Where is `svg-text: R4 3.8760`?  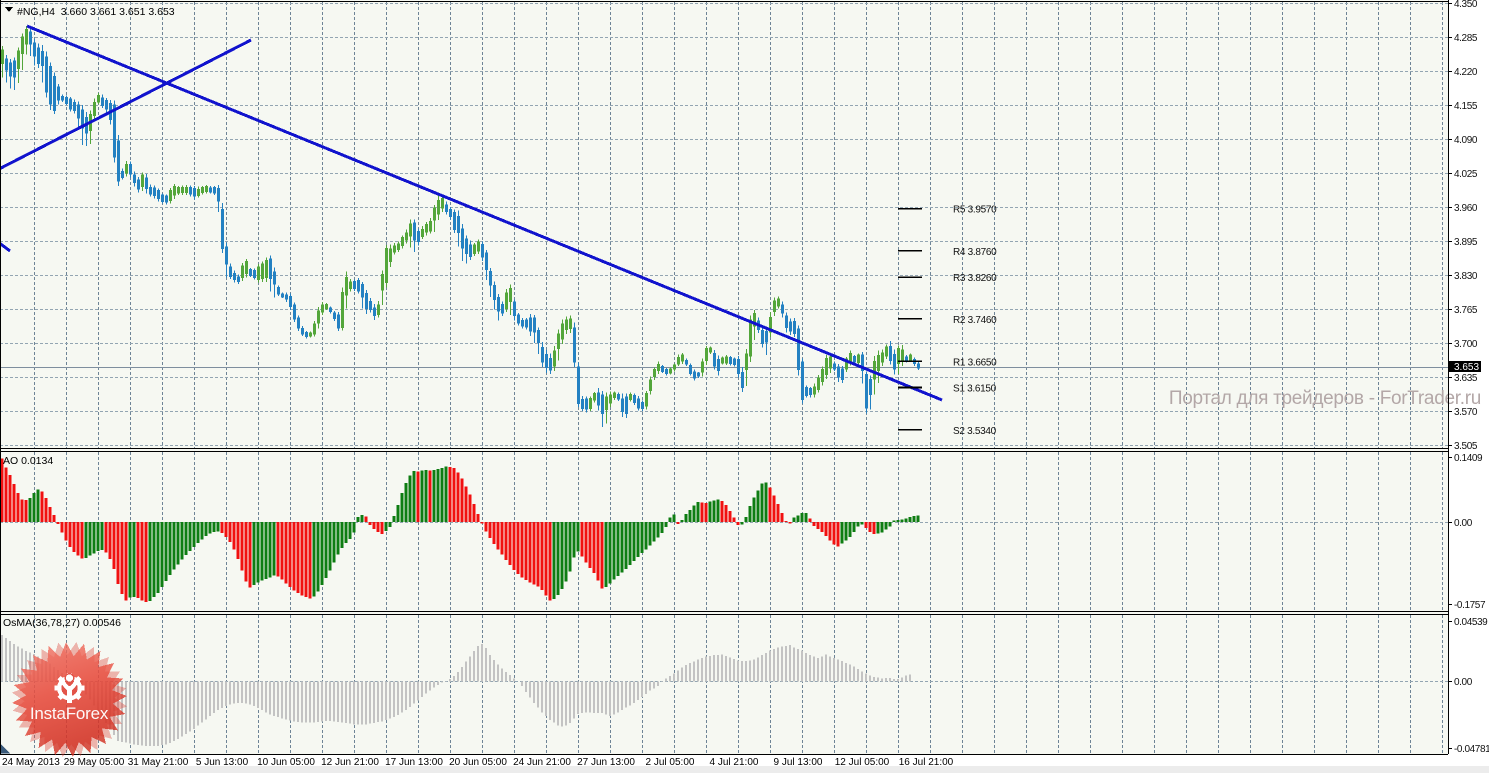
svg-text: R4 3.8760 is located at coordinates (975, 252).